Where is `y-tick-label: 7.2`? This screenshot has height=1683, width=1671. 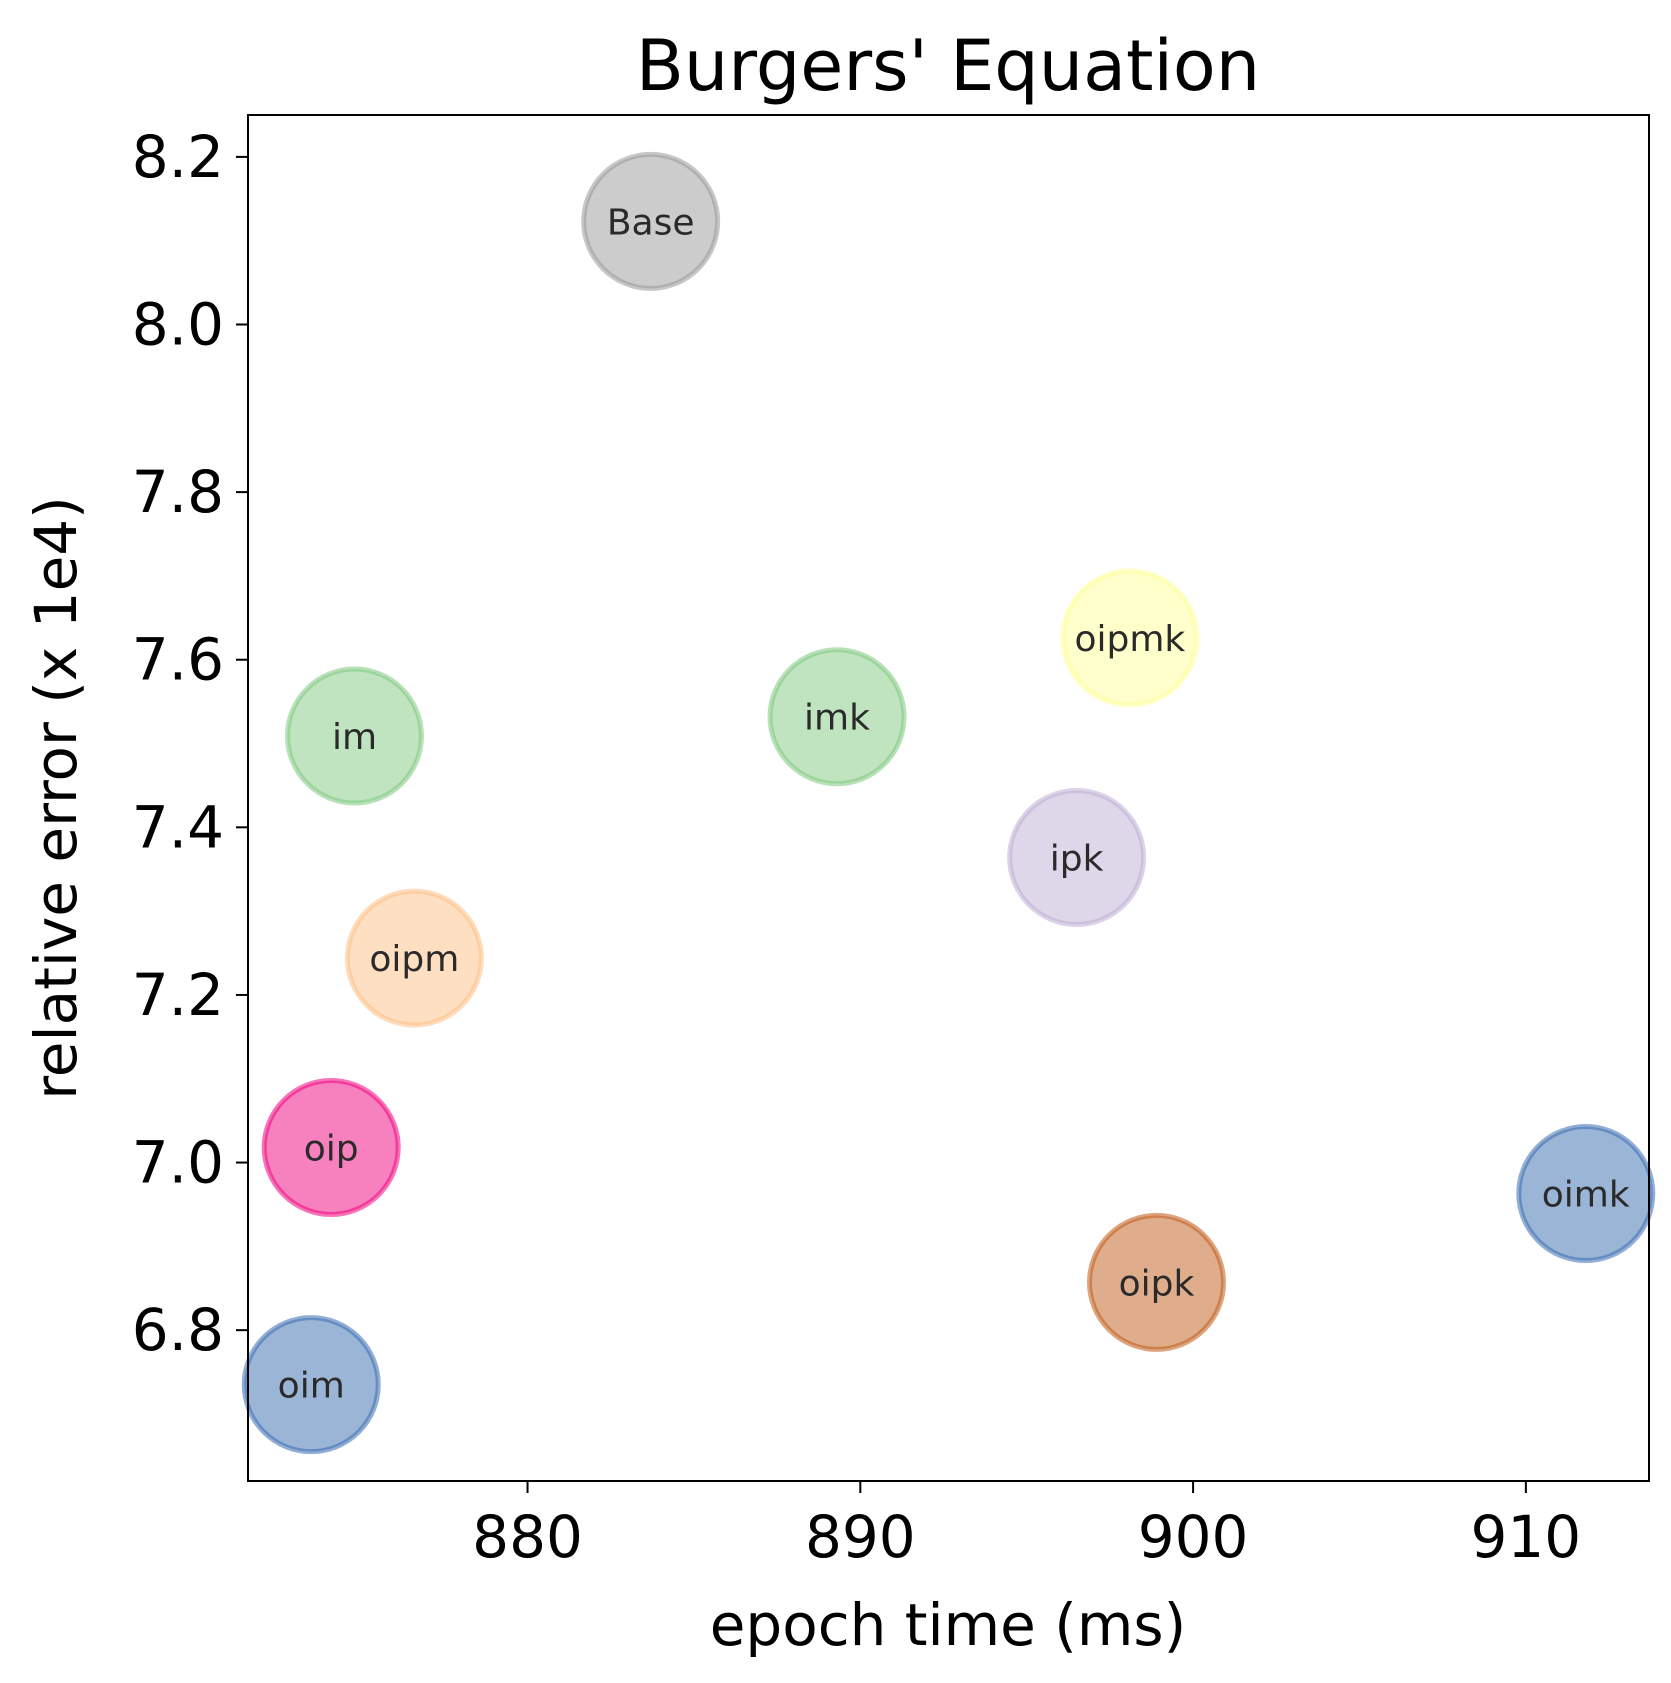
y-tick-label: 7.2 is located at coordinates (178, 995).